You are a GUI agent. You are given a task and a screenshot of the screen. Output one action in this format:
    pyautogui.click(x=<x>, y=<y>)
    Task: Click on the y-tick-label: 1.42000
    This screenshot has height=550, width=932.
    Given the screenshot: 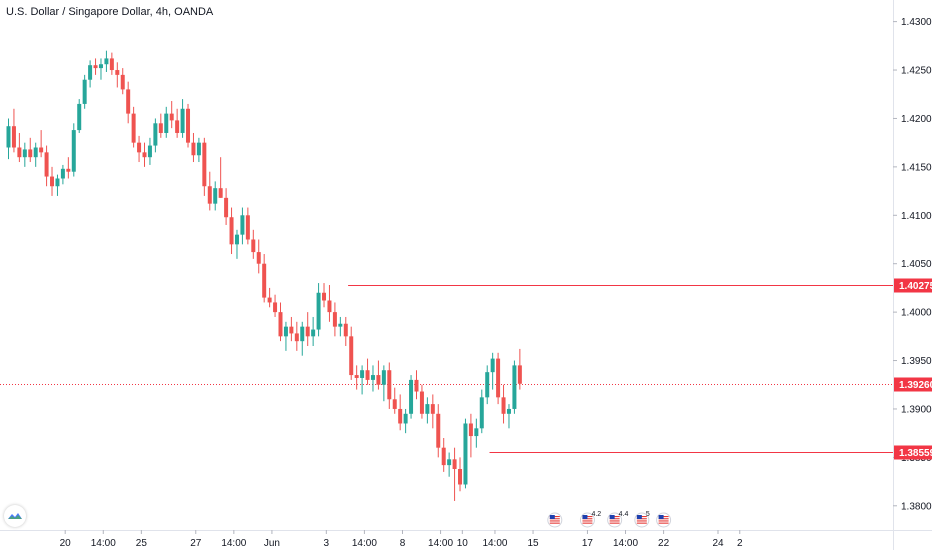 What is the action you would take?
    pyautogui.click(x=916, y=119)
    